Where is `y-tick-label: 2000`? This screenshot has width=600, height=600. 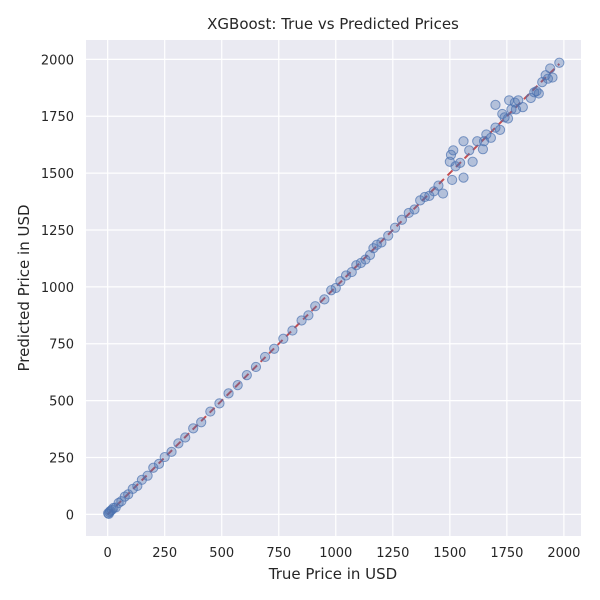 y-tick-label: 2000 is located at coordinates (57, 60).